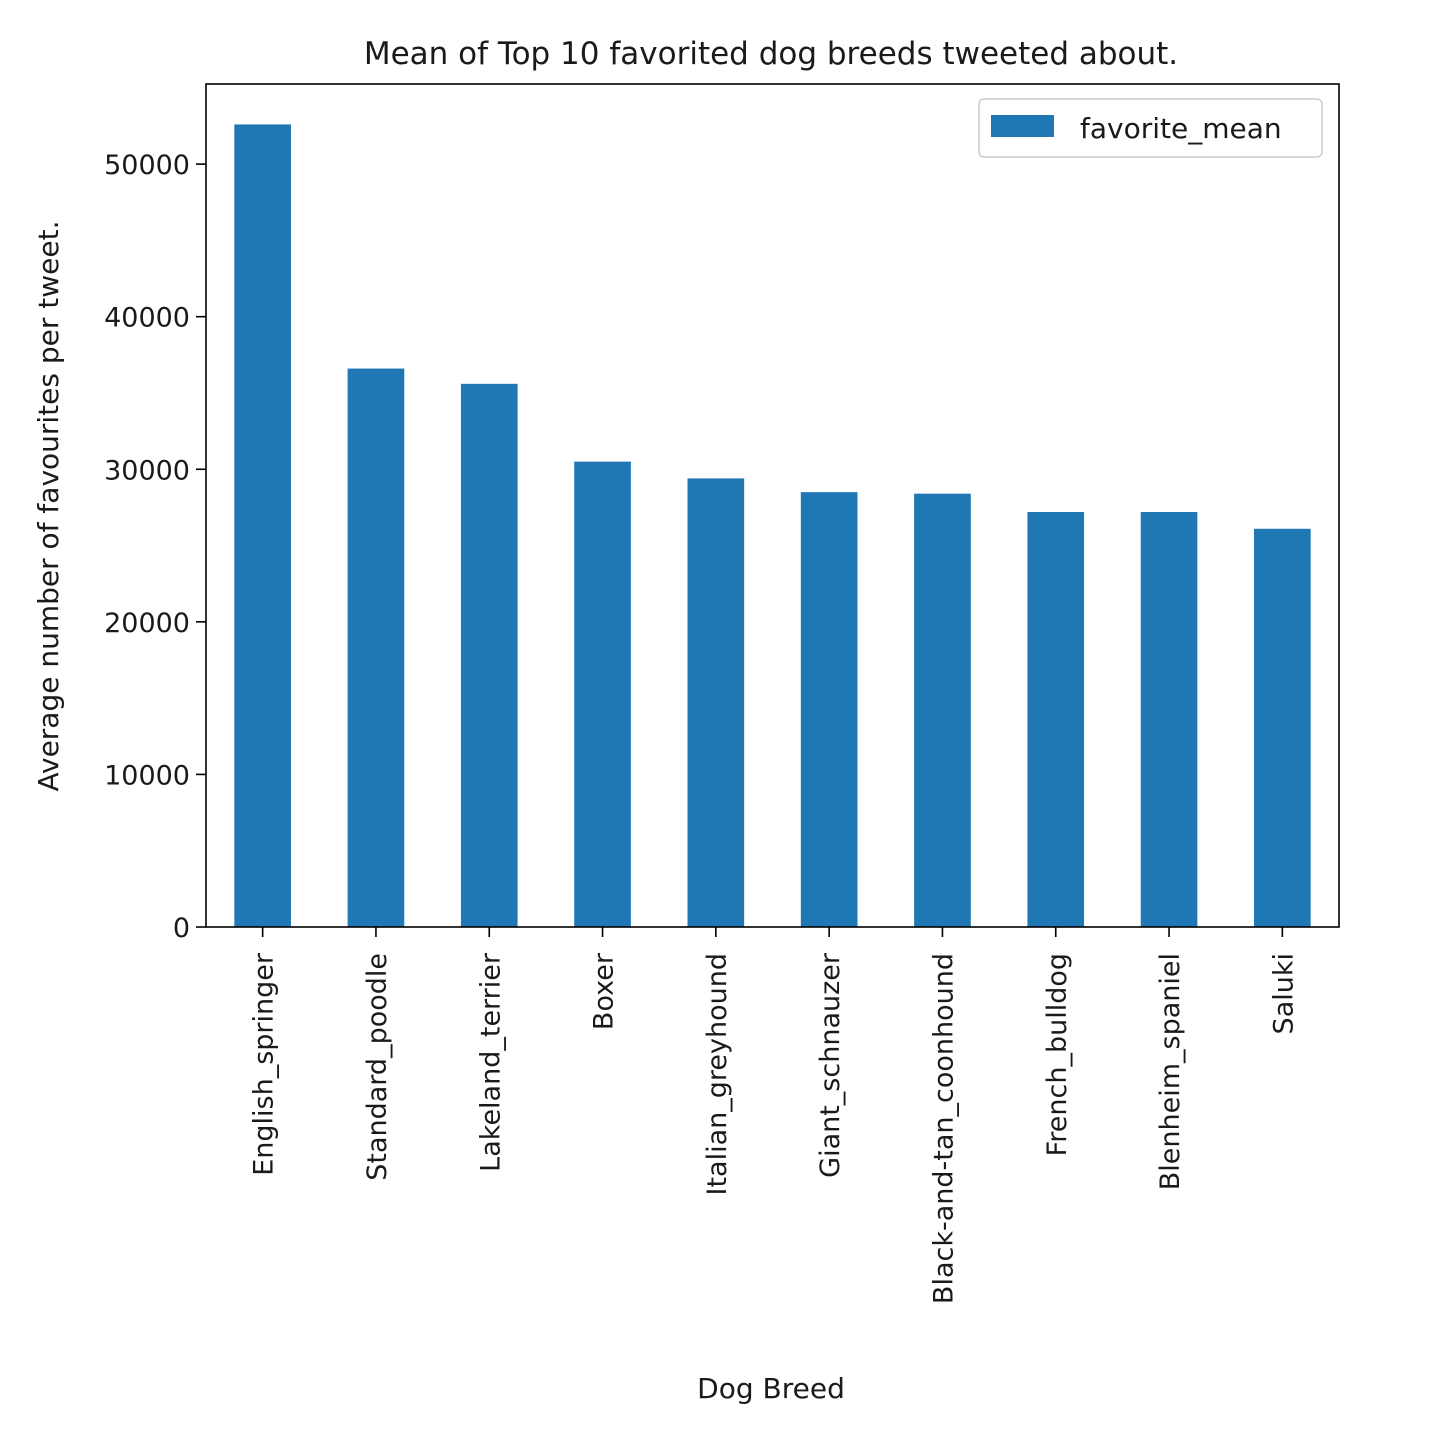 This screenshot has height=1444, width=1454. What do you see at coordinates (262, 526) in the screenshot?
I see `bar-english-springer` at bounding box center [262, 526].